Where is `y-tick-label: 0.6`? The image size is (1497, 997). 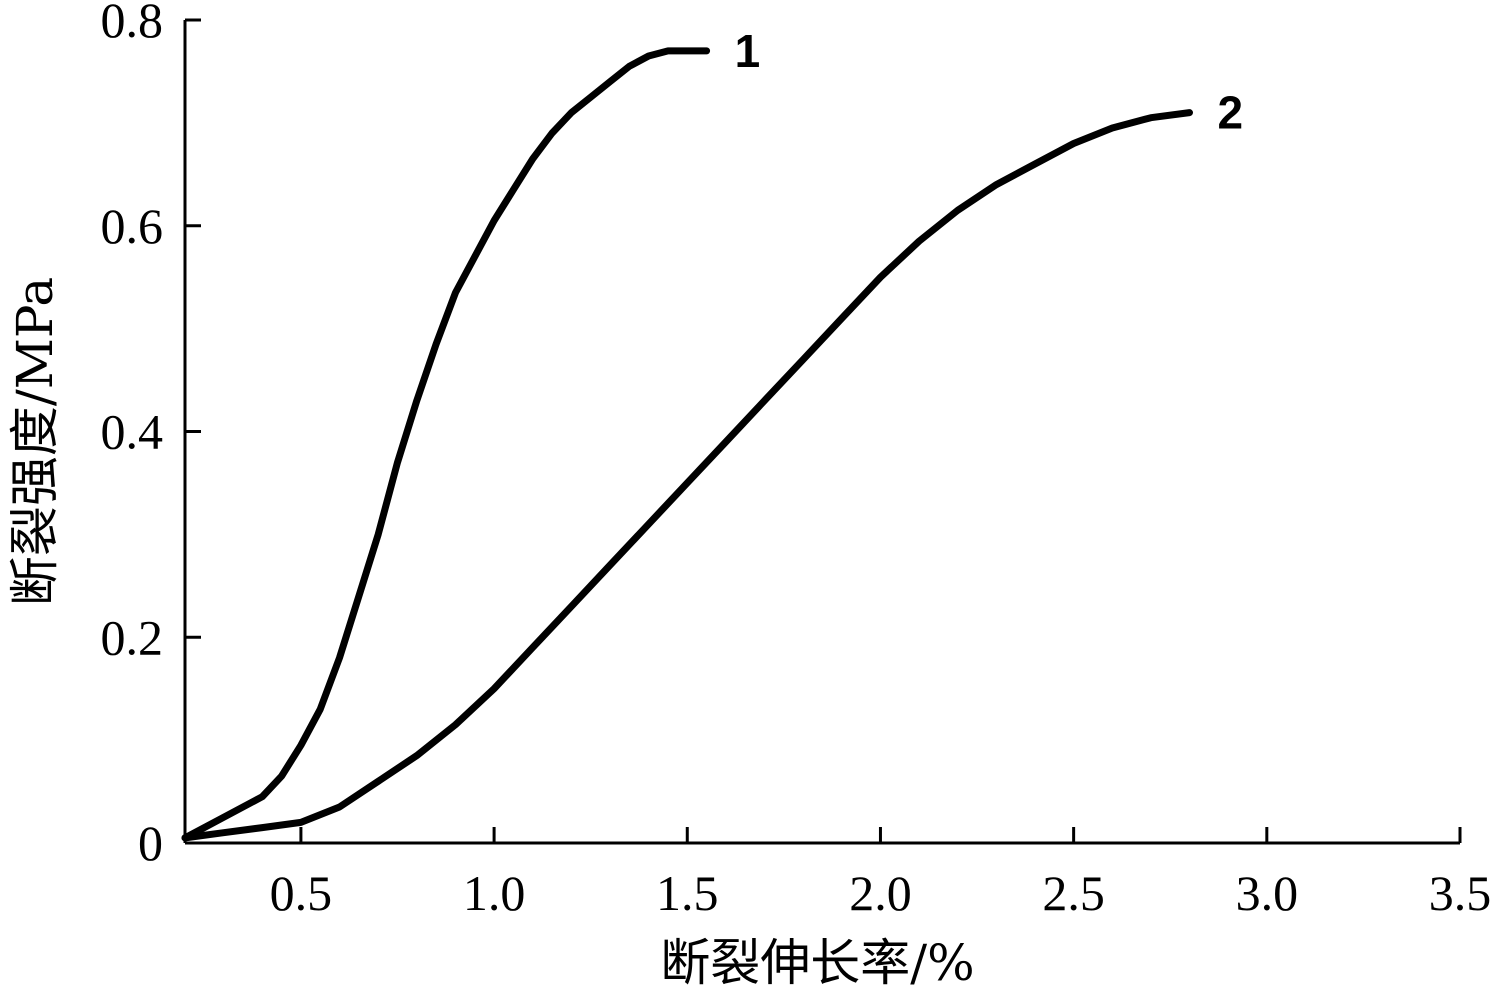
y-tick-label: 0.6 is located at coordinates (132, 226).